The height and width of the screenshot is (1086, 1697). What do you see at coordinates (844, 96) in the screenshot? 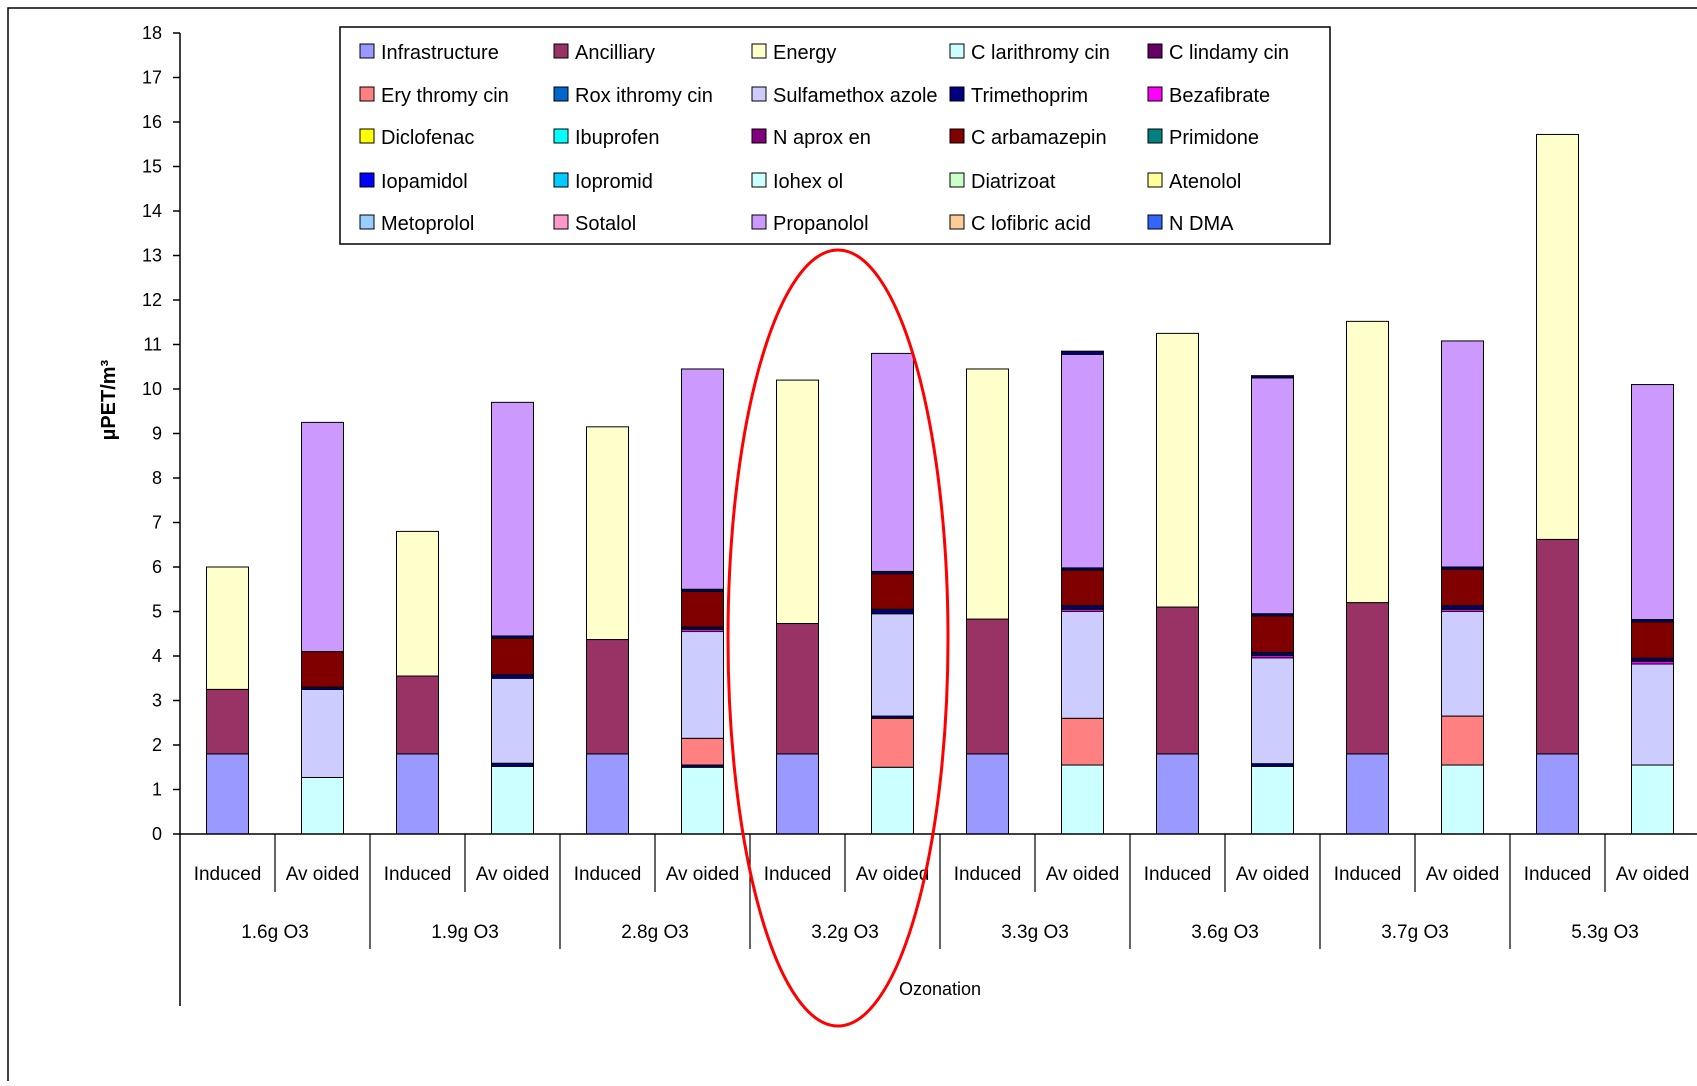
I see `legend-item: Sulfamethox azole` at bounding box center [844, 96].